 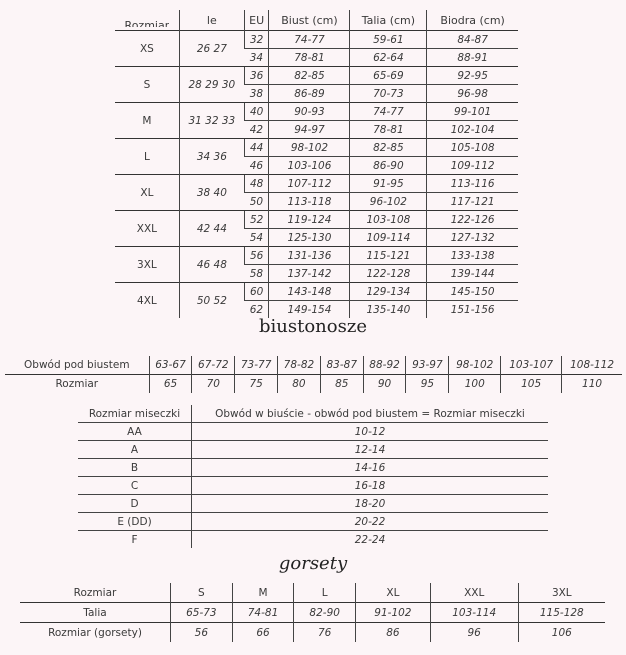 What do you see at coordinates (324, 593) in the screenshot?
I see `table-cell: L` at bounding box center [324, 593].